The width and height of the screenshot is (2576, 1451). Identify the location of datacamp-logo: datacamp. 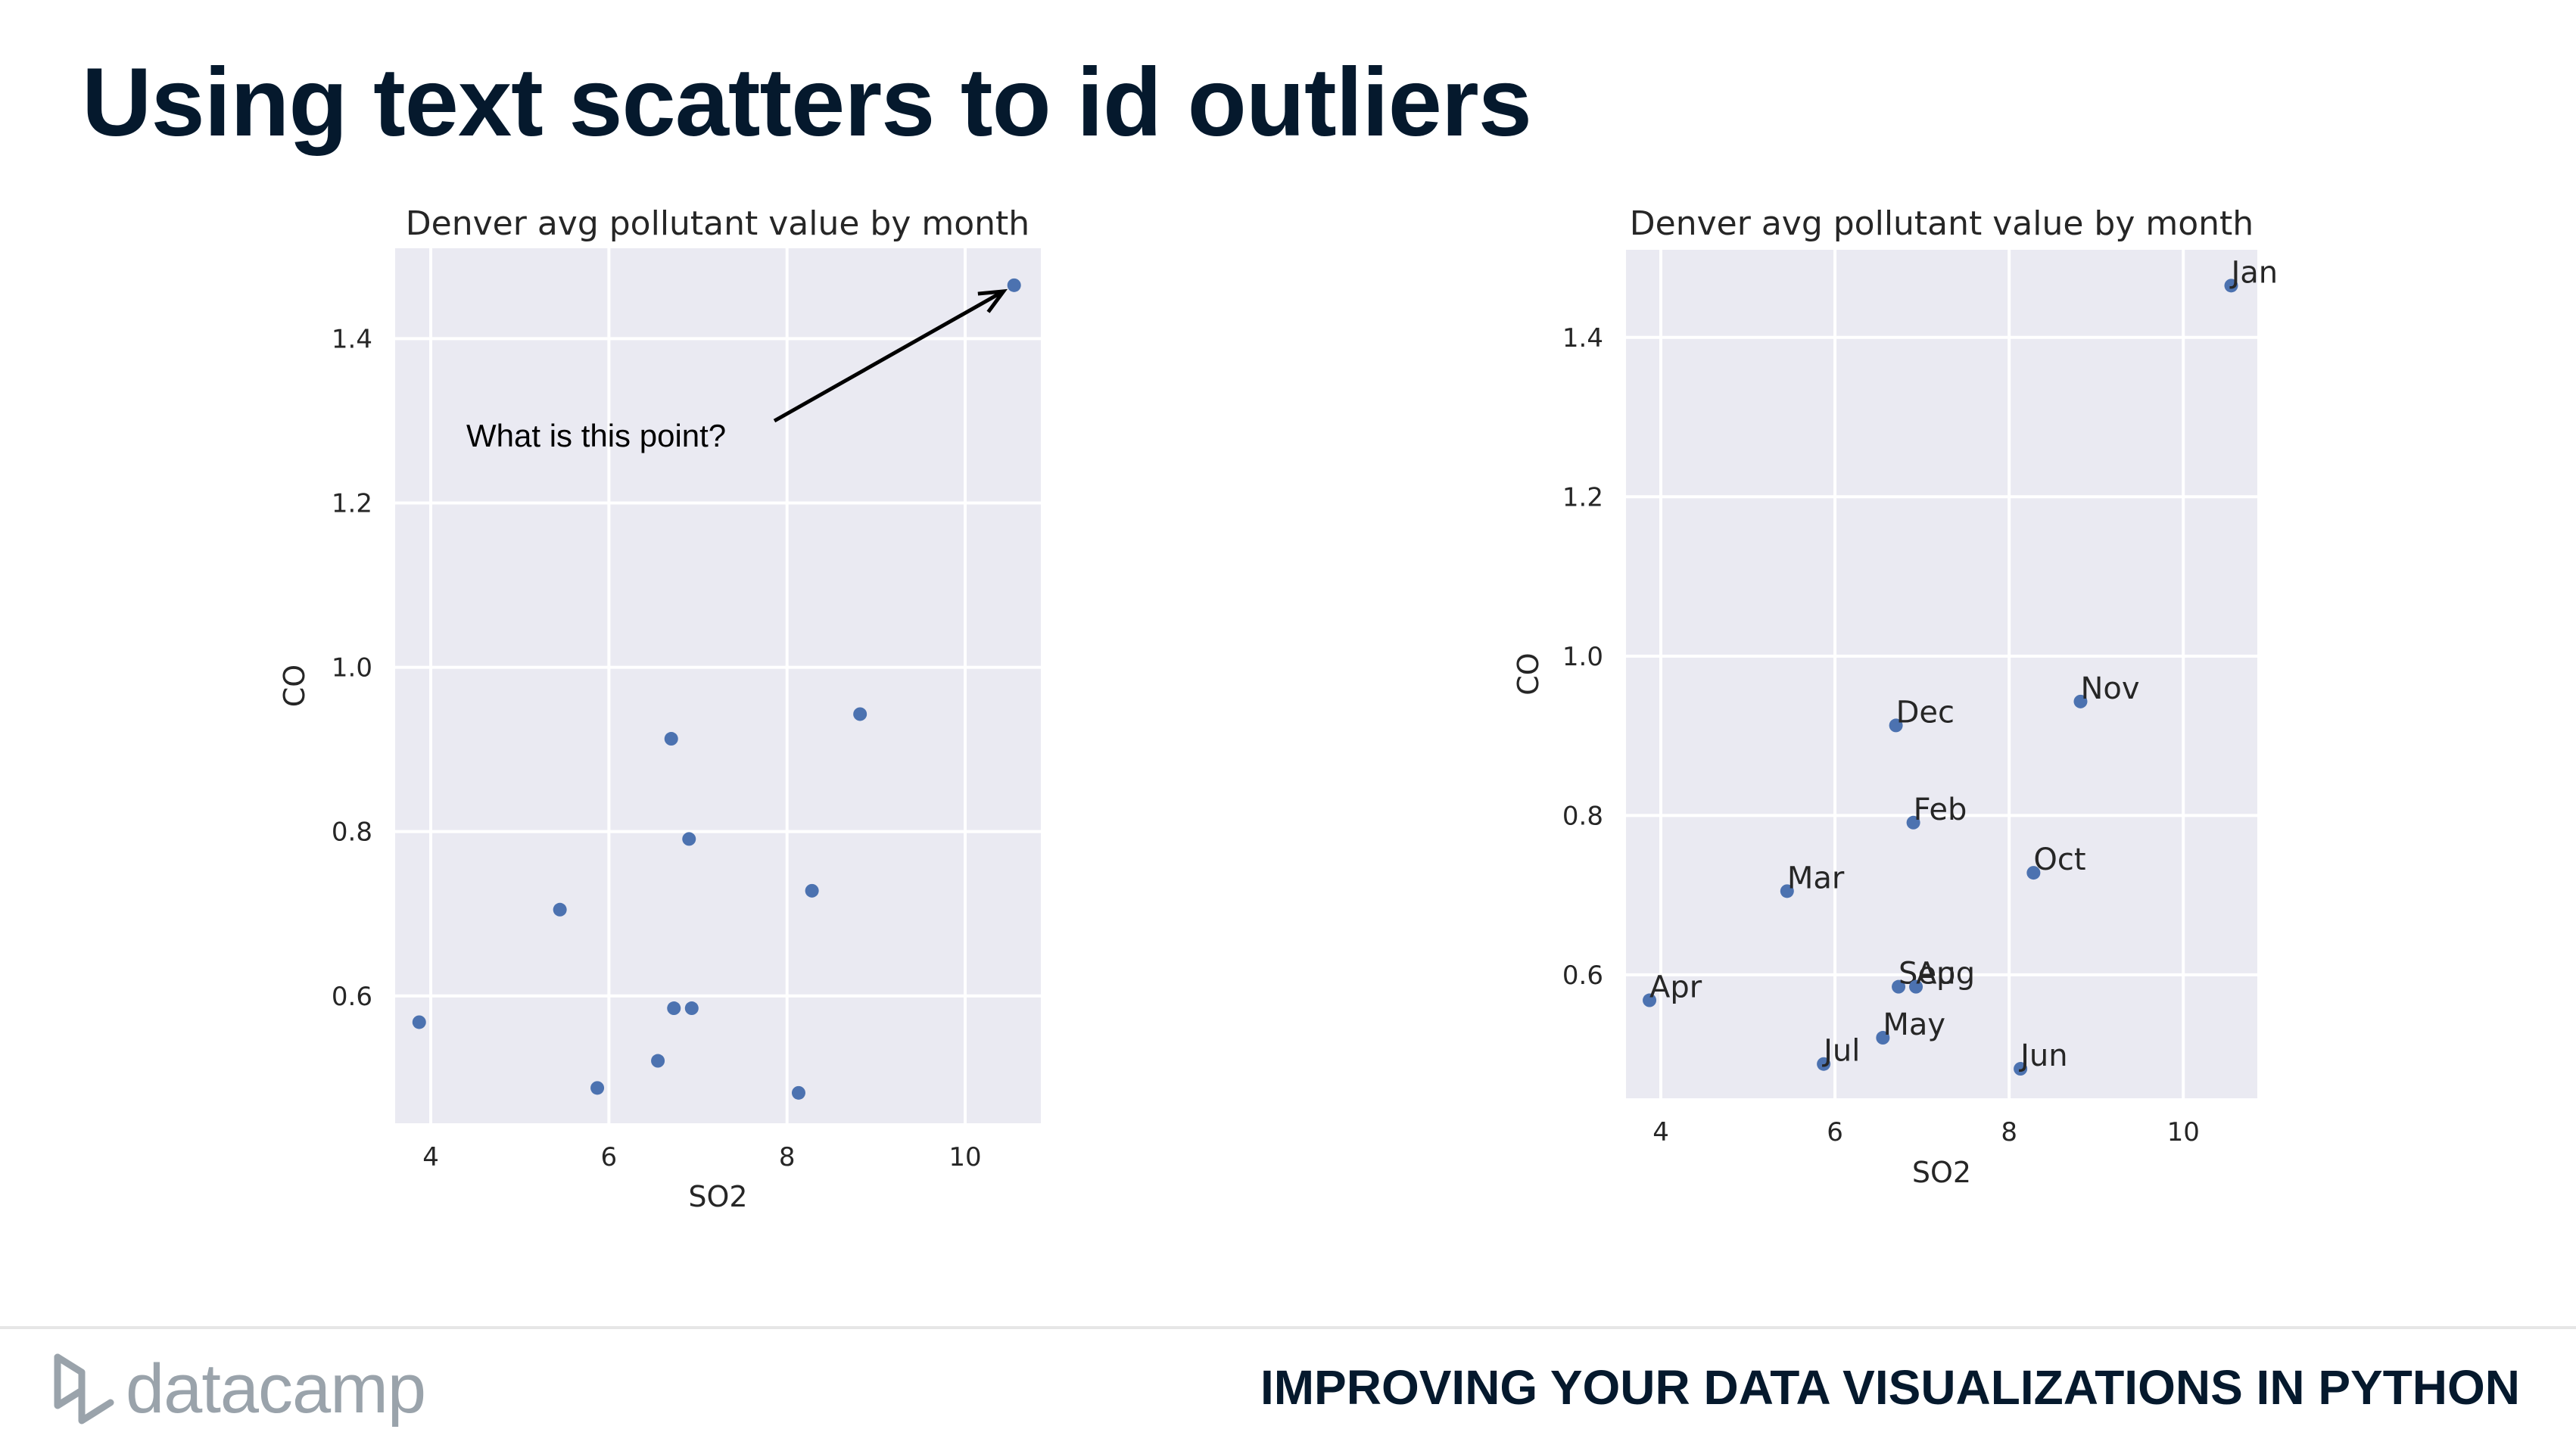
(238, 1389).